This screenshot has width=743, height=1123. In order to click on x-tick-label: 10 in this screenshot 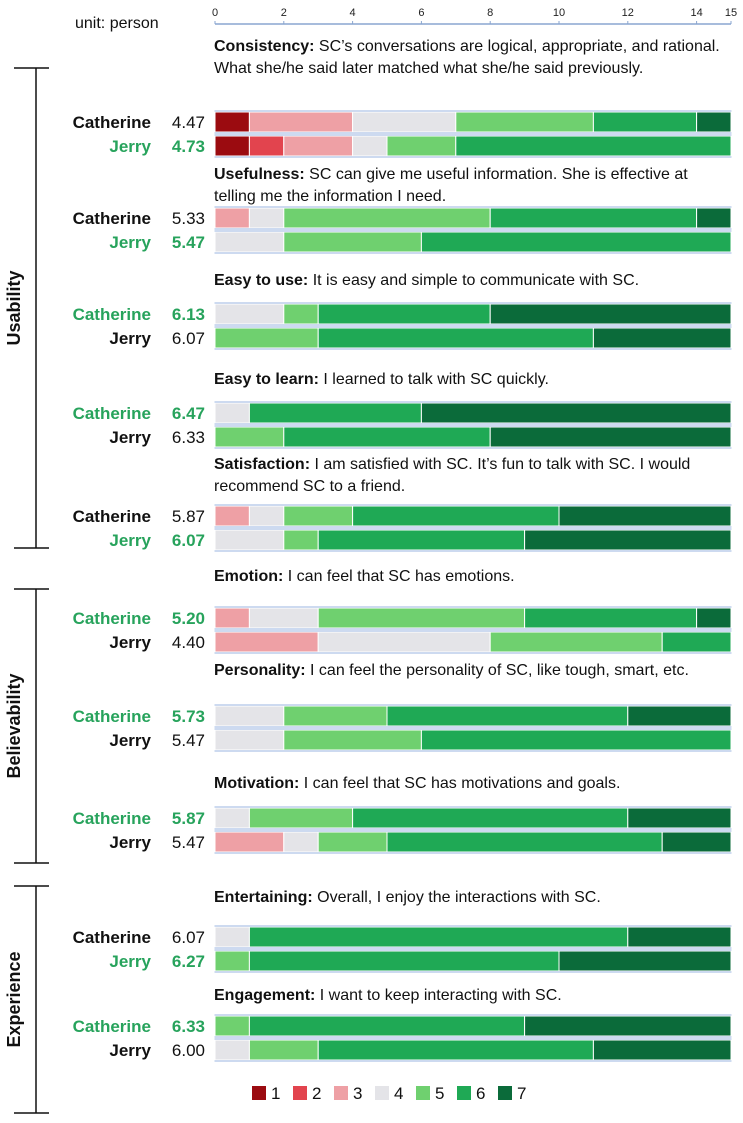, I will do `click(559, 13)`.